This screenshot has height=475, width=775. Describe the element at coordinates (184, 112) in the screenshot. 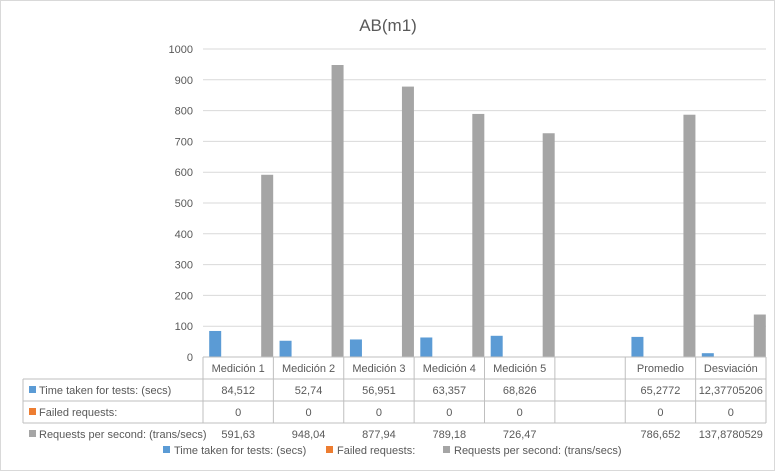

I see `y-tick-label: 800` at that location.